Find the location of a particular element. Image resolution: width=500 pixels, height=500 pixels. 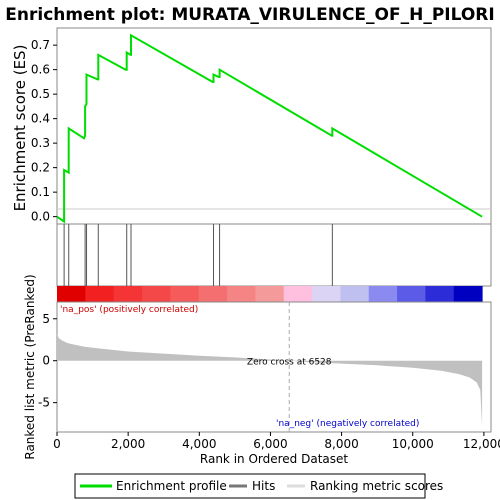

metric-y-label: Ranked list metric (PreRanked) is located at coordinates (30, 366).